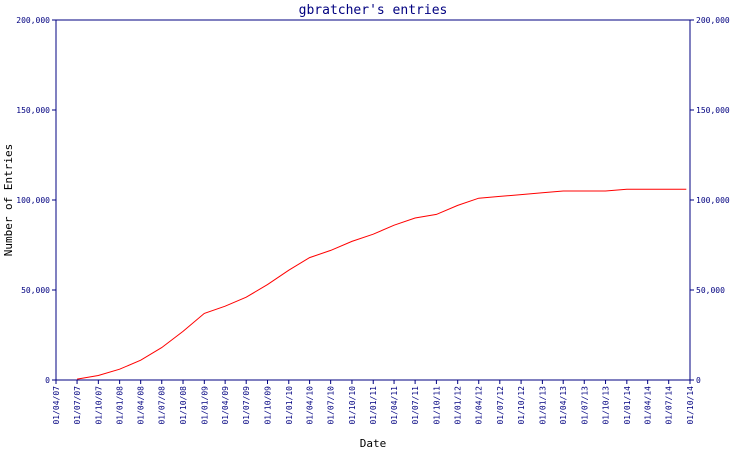  What do you see at coordinates (479, 405) in the screenshot?
I see `x-tick-label: 01/04/12` at bounding box center [479, 405].